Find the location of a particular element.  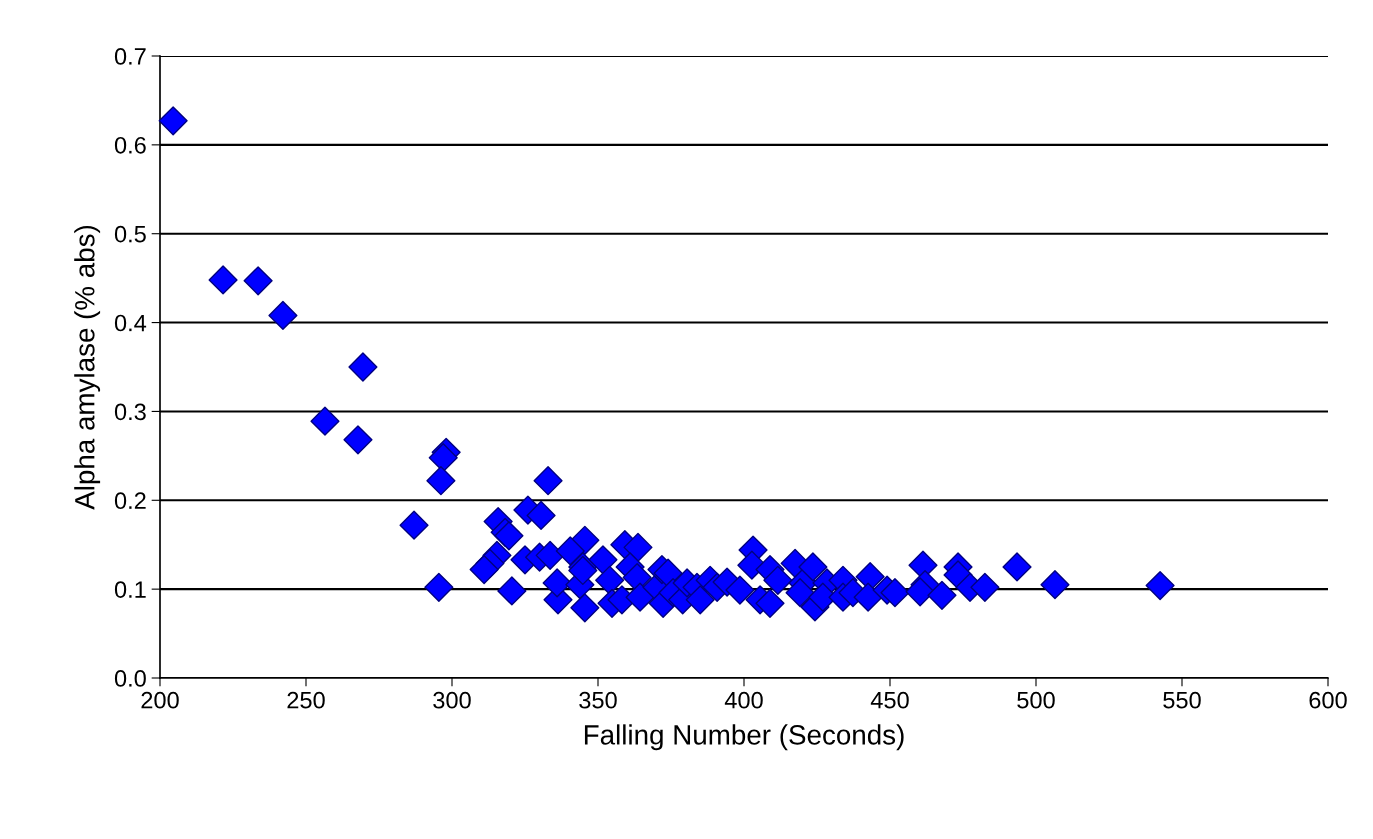

y-tick-label: 0.6 is located at coordinates (130, 145).